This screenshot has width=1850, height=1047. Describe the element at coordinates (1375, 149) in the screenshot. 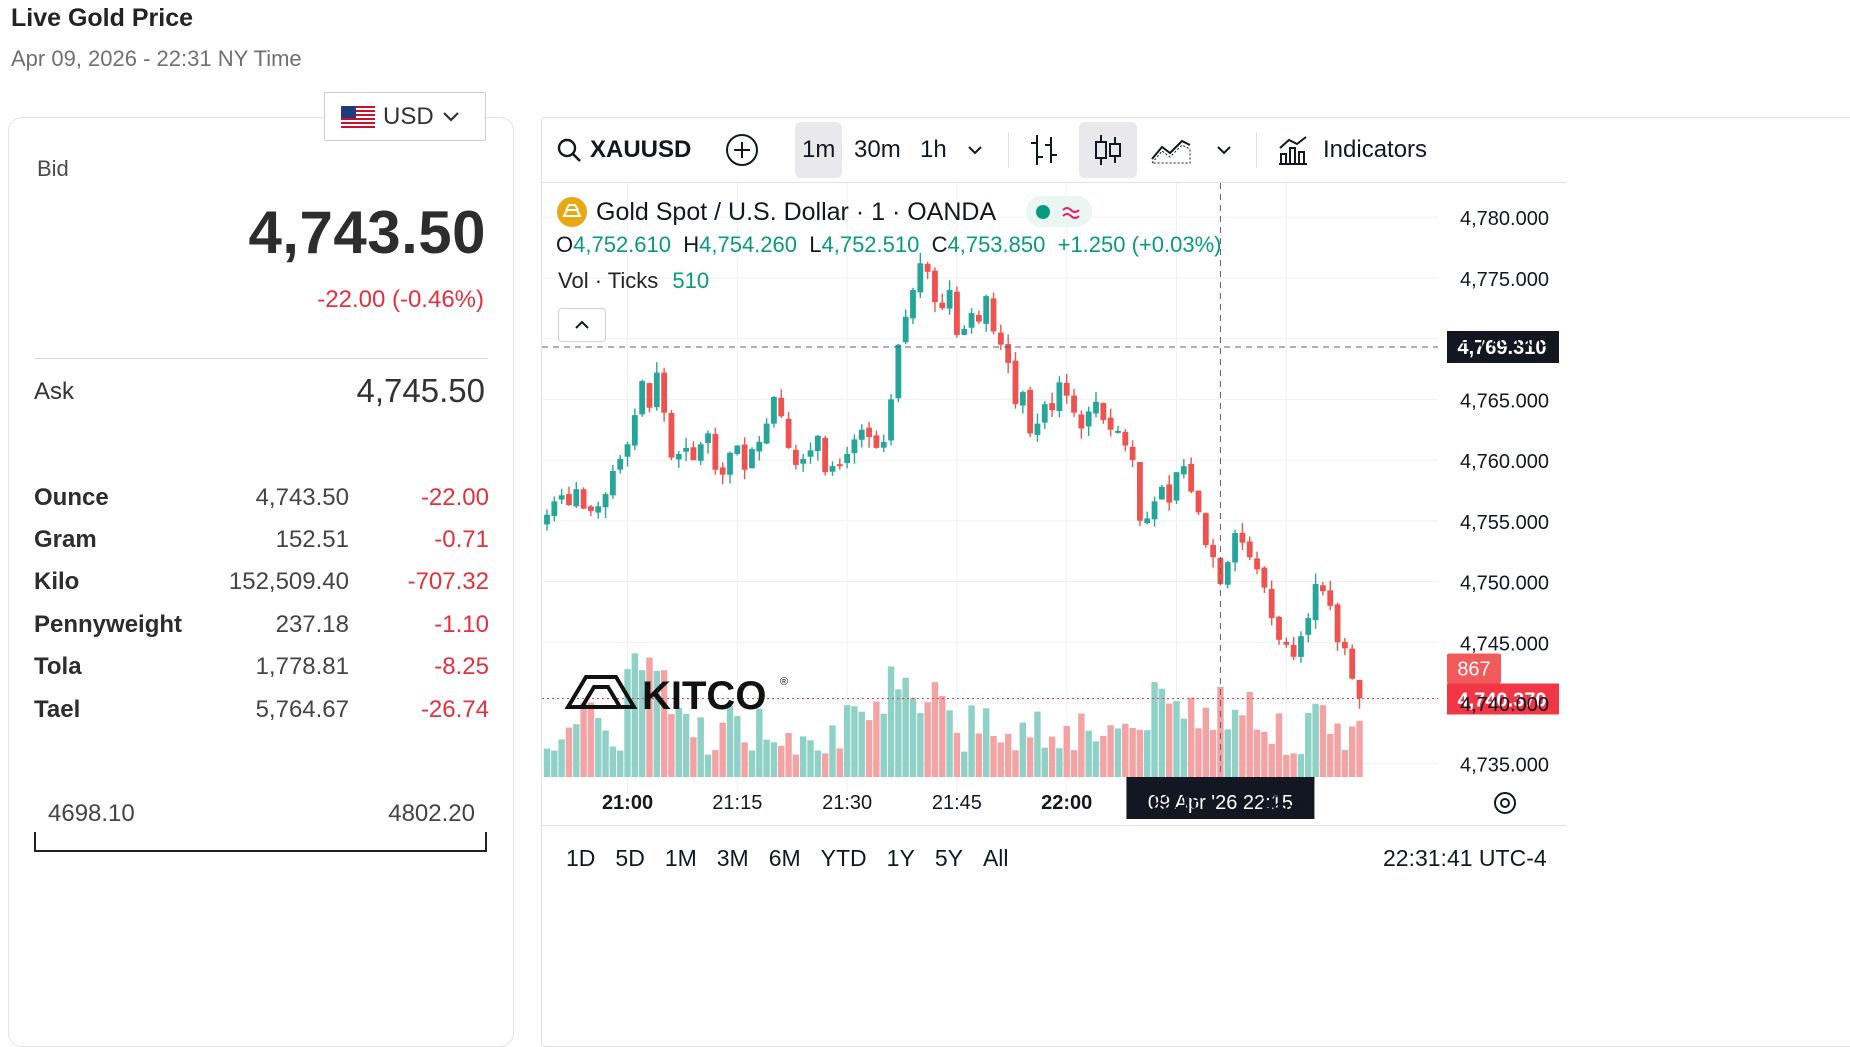

I see `indicators-label: Indicators` at that location.